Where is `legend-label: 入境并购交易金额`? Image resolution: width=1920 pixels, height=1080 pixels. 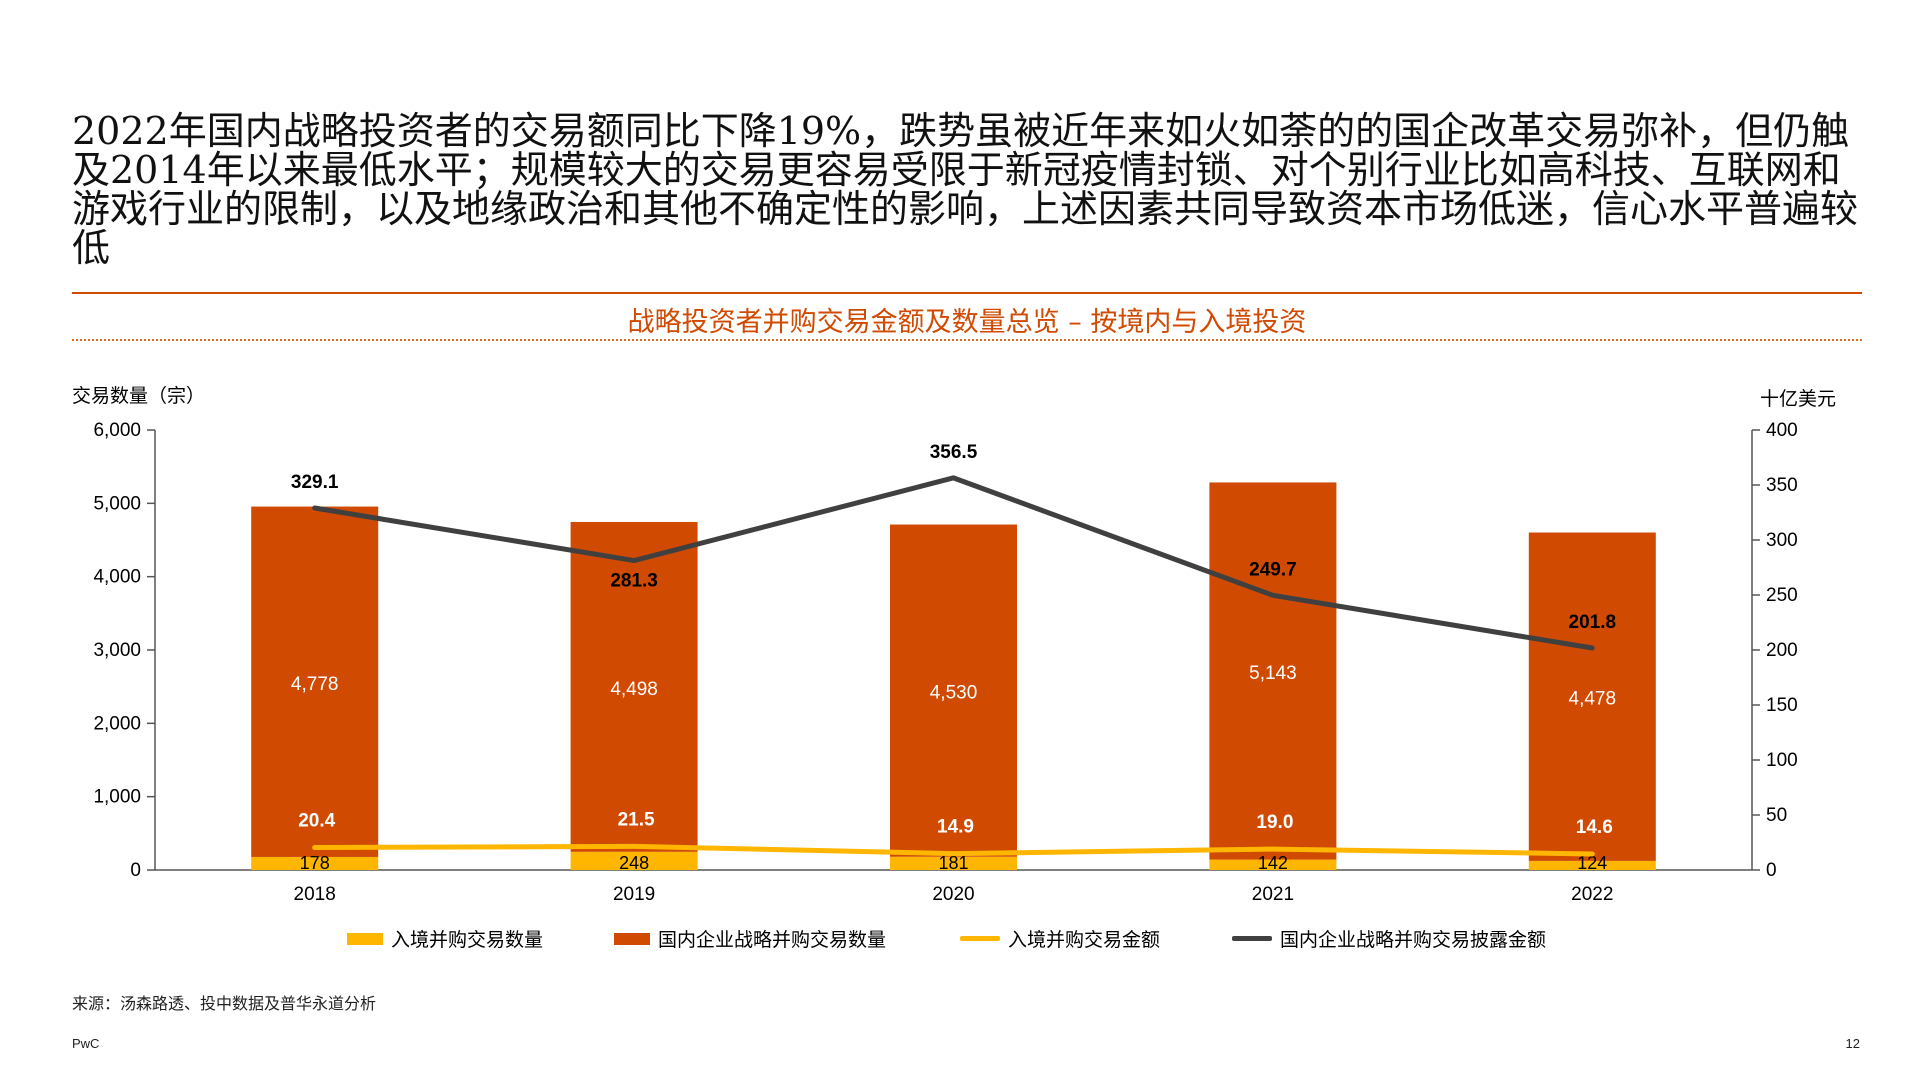
legend-label: 入境并购交易金额 is located at coordinates (1084, 940).